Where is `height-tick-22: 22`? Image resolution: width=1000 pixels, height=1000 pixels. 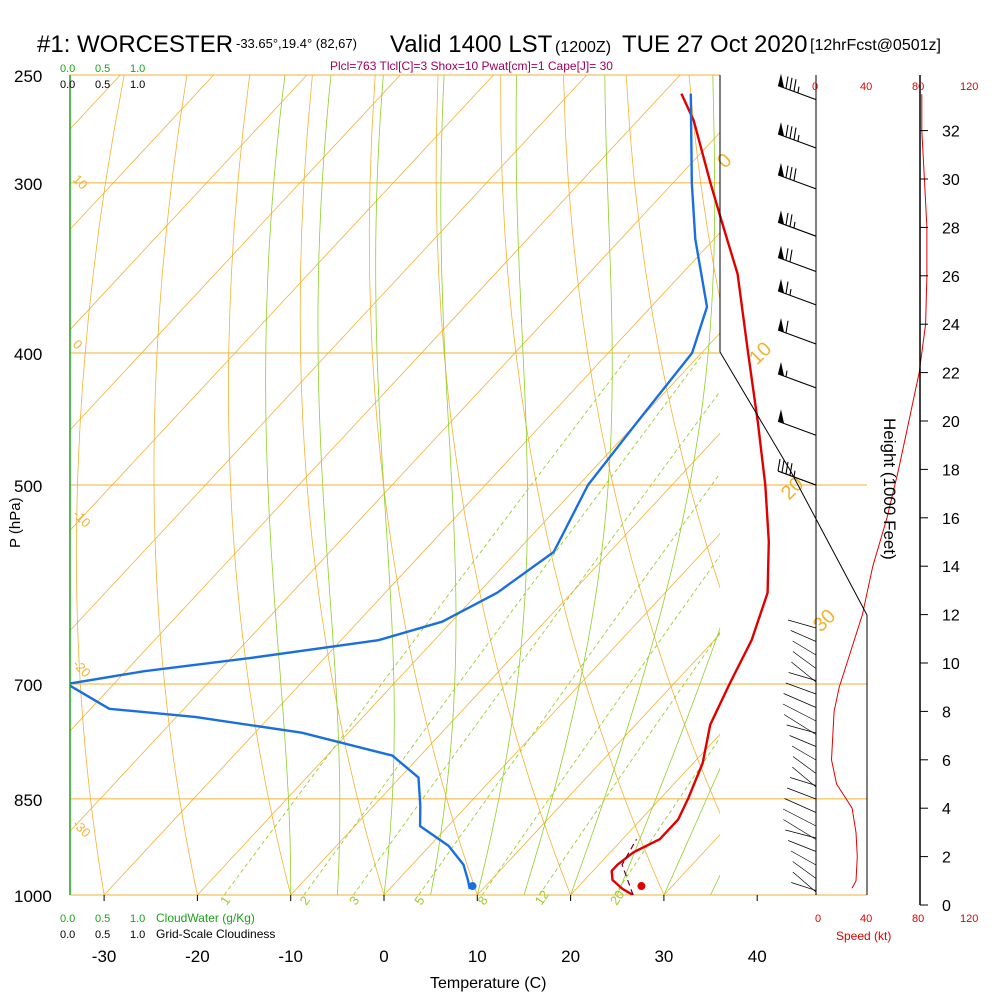 height-tick-22: 22 is located at coordinates (951, 374).